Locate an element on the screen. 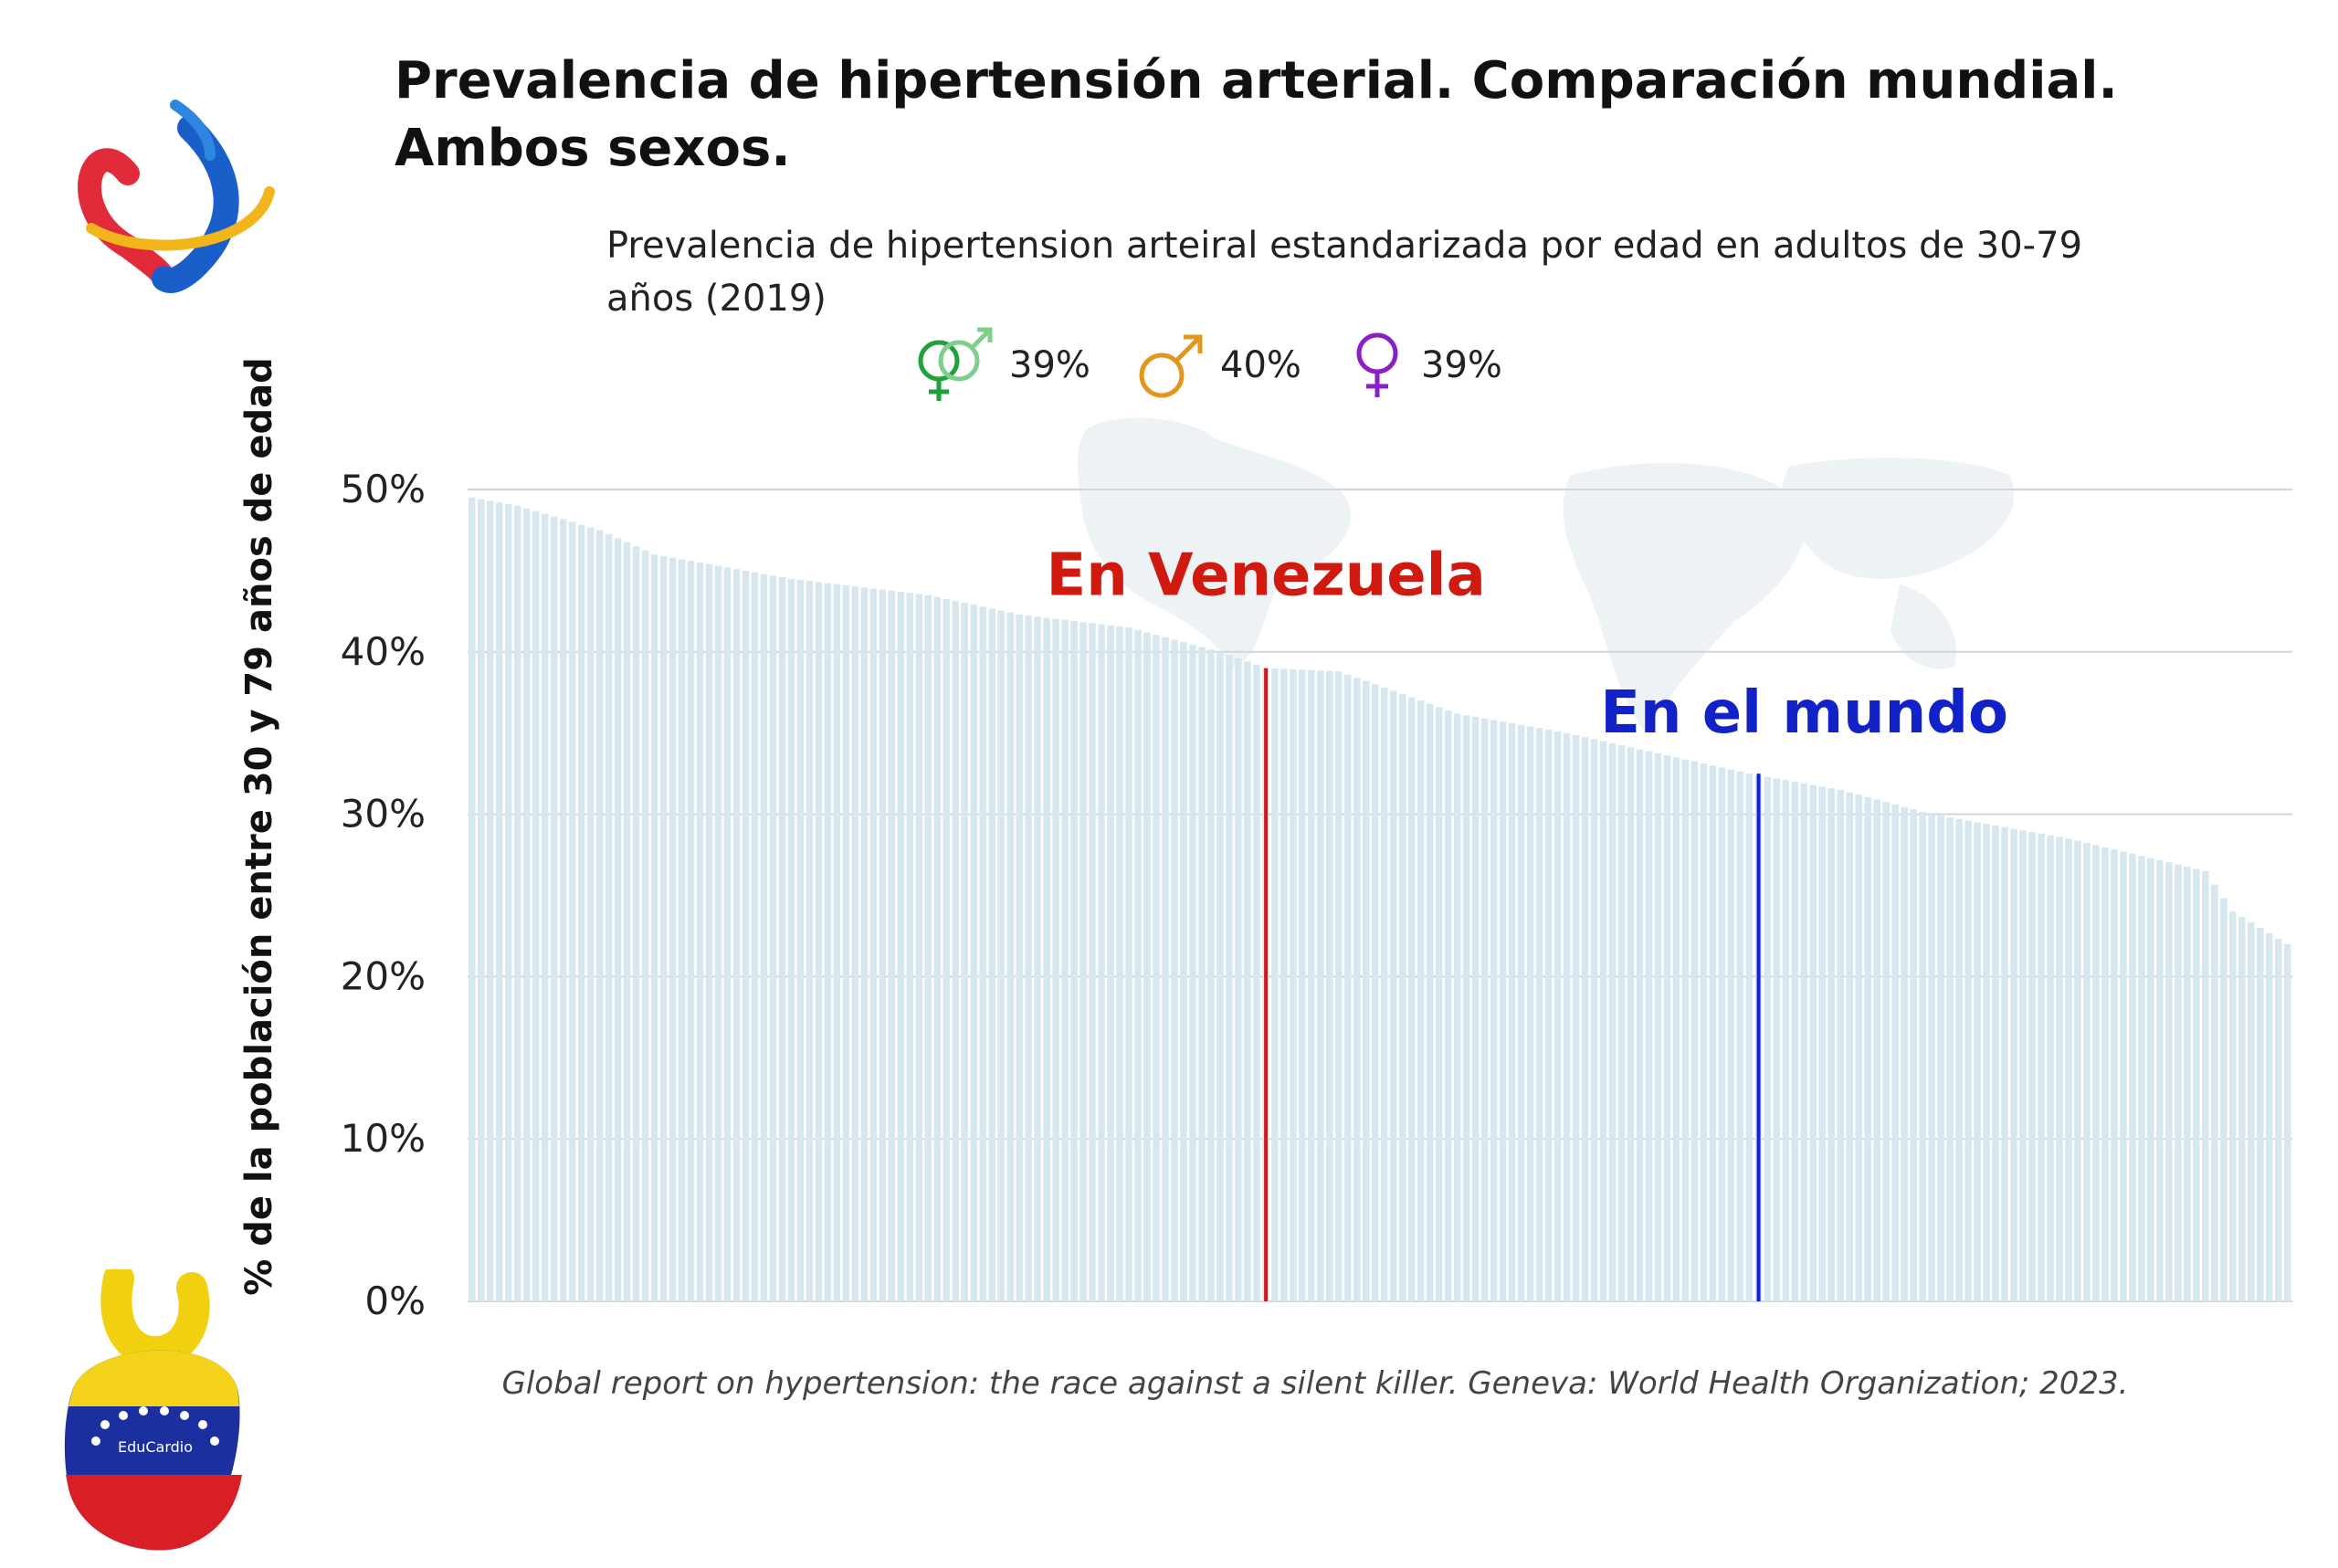  y-tick-label: 0% is located at coordinates (395, 1301).